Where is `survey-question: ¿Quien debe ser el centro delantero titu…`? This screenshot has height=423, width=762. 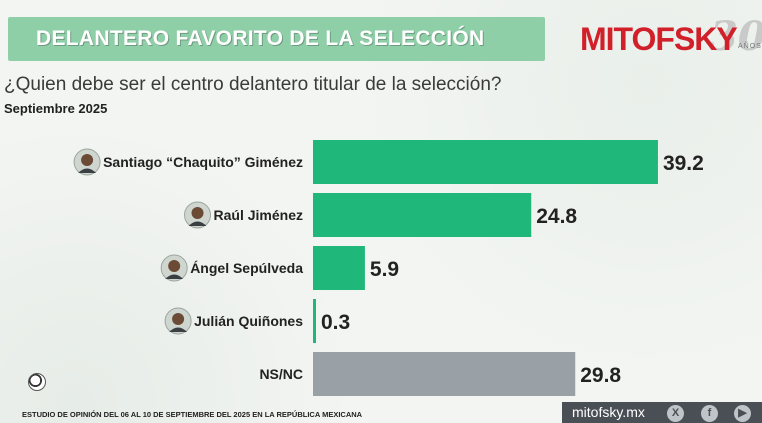
survey-question: ¿Quien debe ser el centro delantero titu… is located at coordinates (253, 84).